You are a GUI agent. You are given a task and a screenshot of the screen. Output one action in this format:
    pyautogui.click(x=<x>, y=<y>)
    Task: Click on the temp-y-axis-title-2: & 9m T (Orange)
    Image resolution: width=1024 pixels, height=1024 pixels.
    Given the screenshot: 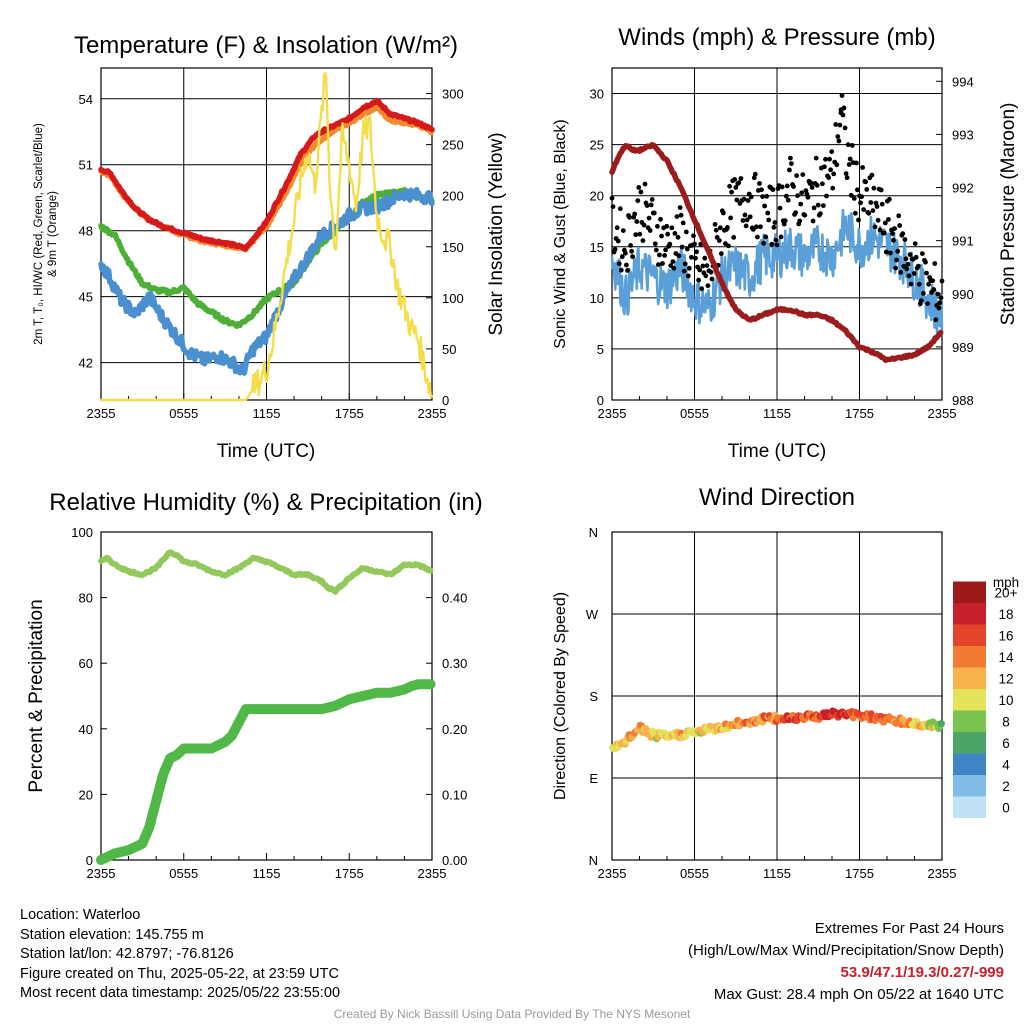 What is the action you would take?
    pyautogui.click(x=53, y=234)
    